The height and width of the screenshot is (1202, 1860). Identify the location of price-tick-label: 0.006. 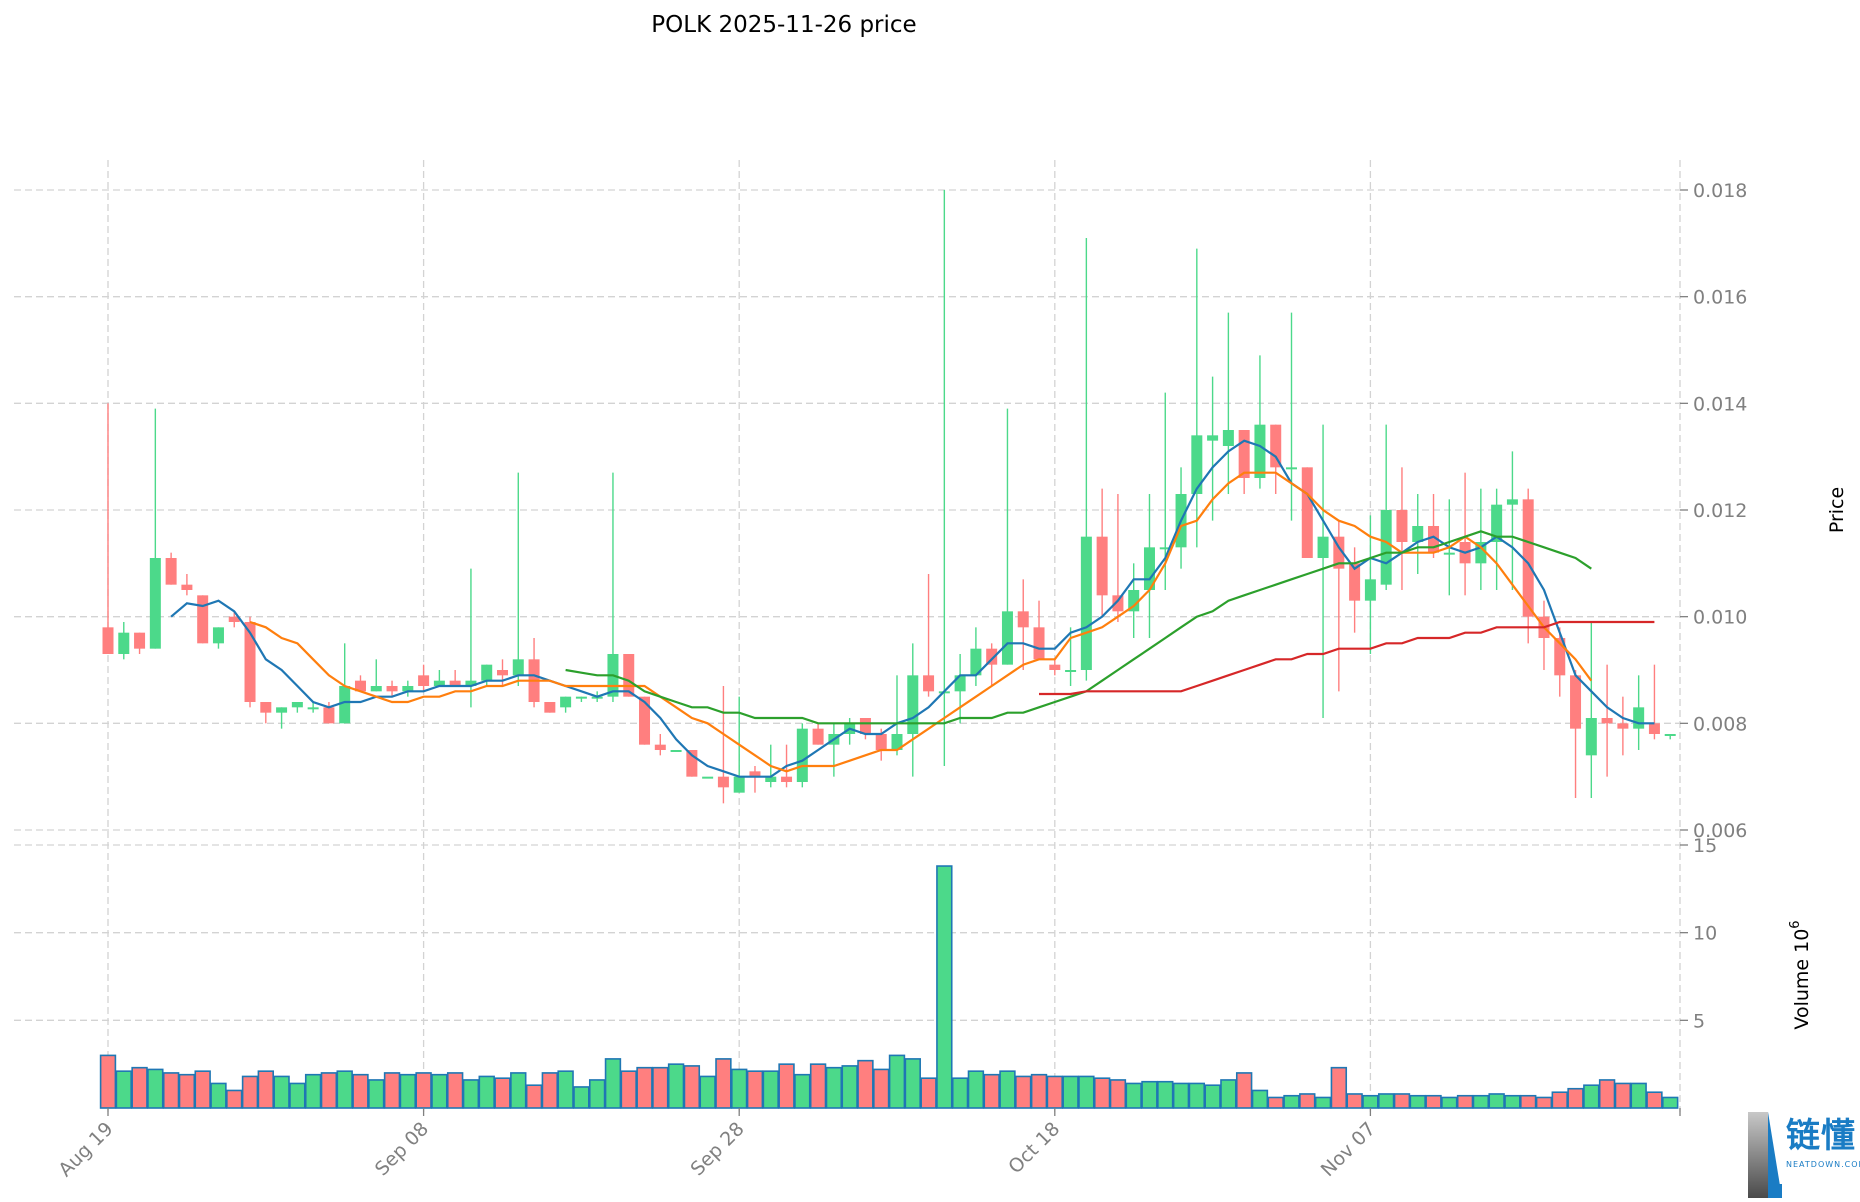
(1720, 831).